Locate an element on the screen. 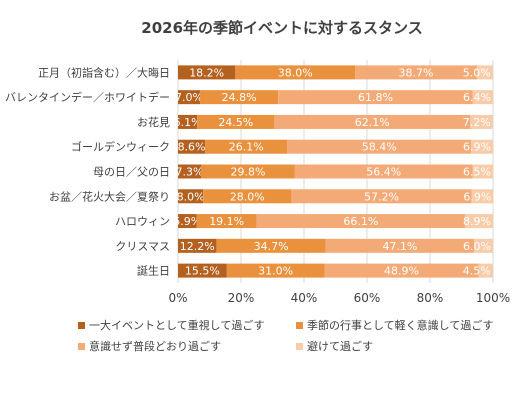  data-label: 56.4% is located at coordinates (383, 172).